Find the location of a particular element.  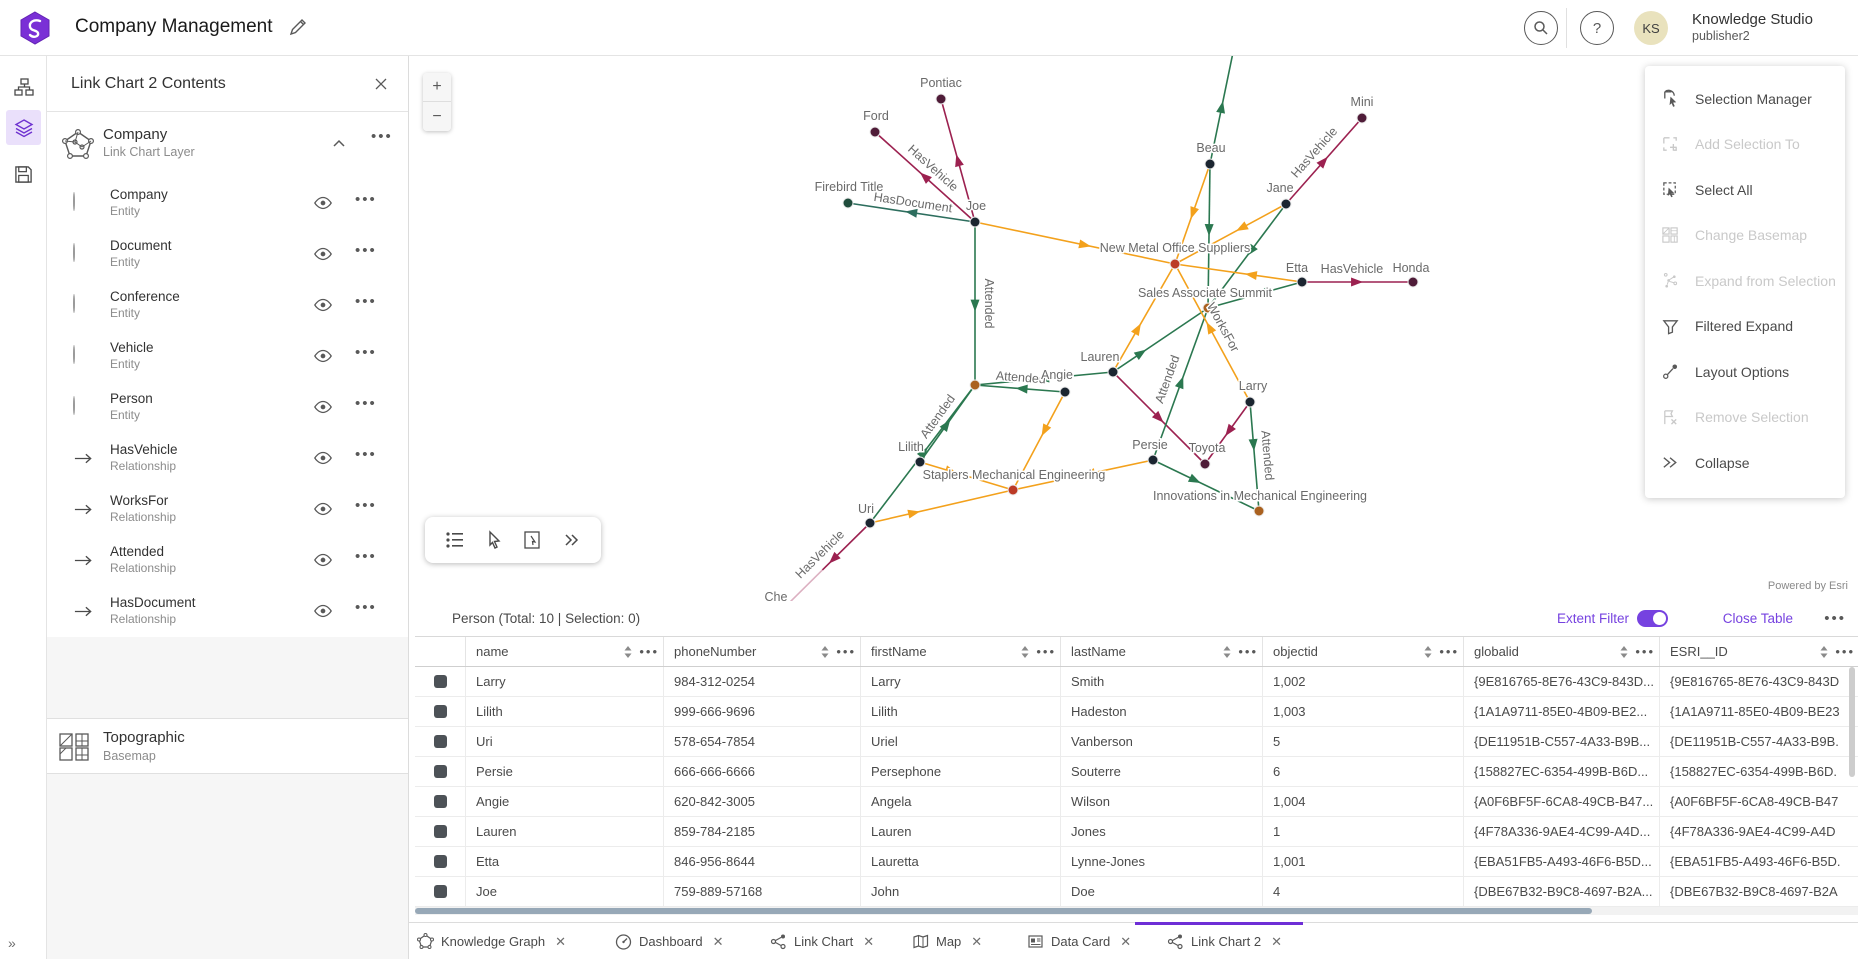

graph-node-lauren is located at coordinates (1113, 372).